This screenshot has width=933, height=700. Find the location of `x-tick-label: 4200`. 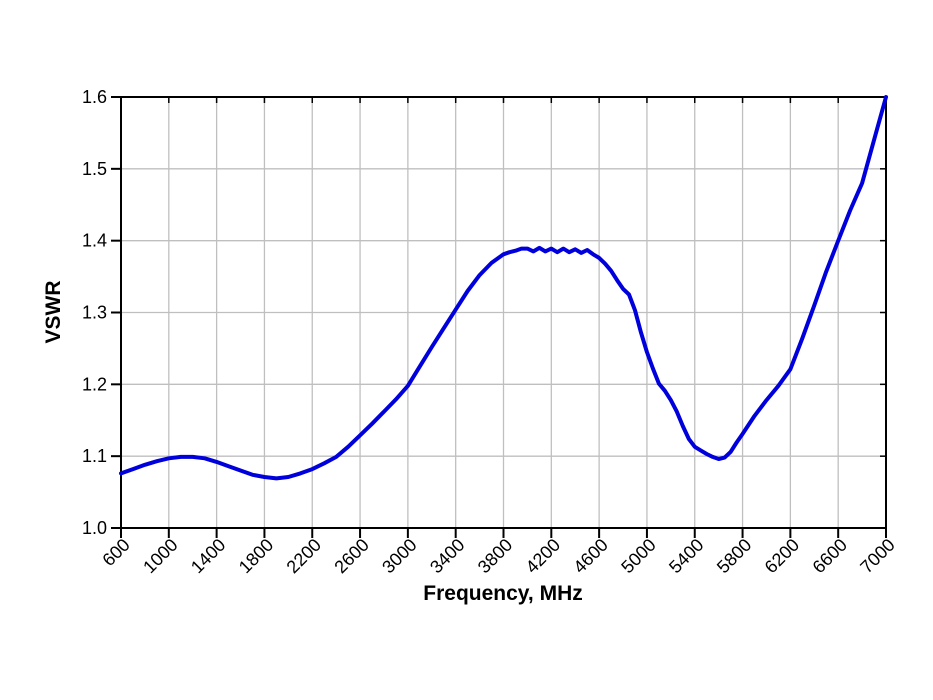

x-tick-label: 4200 is located at coordinates (543, 556).